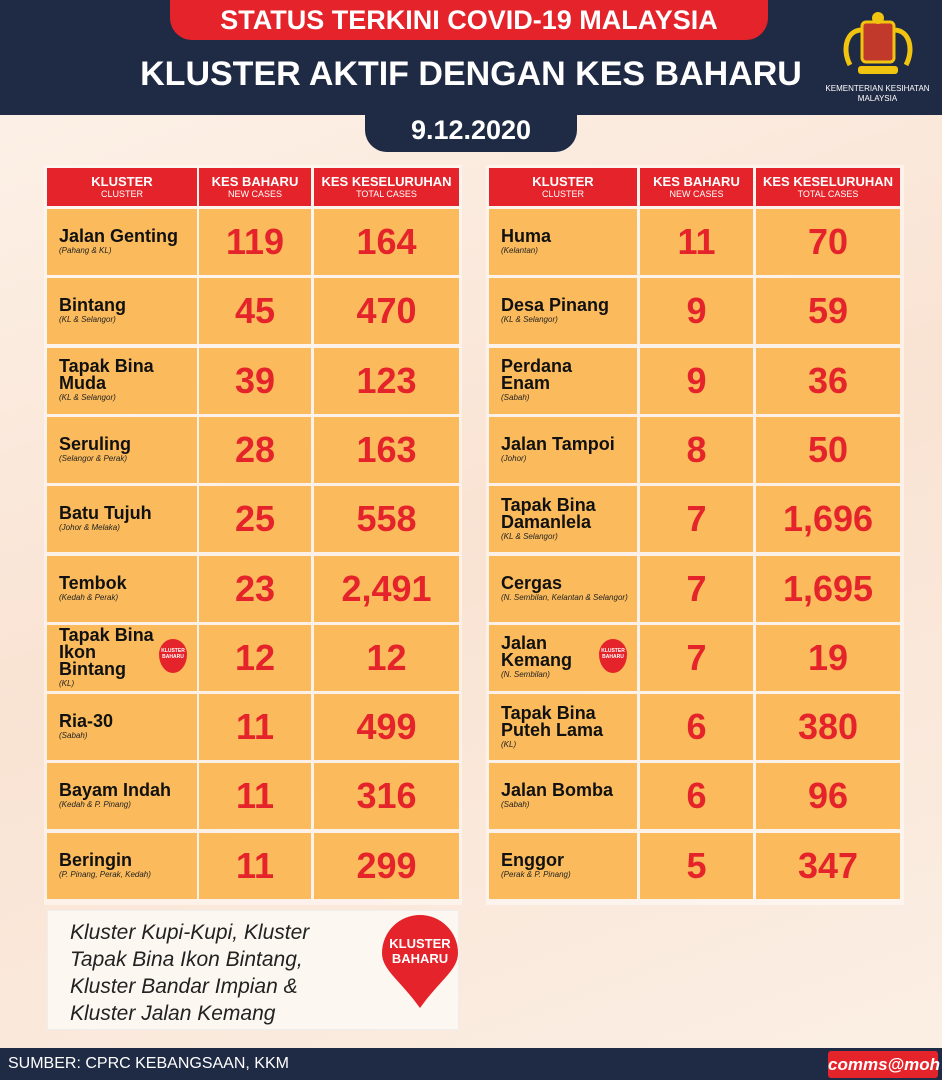  Describe the element at coordinates (386, 380) in the screenshot. I see `total-cases: 123` at that location.